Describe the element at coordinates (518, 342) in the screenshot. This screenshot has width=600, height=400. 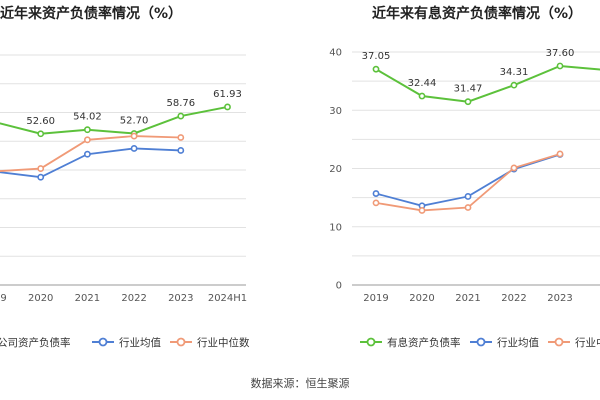
I see `right-legend-label: 行业均值` at that location.